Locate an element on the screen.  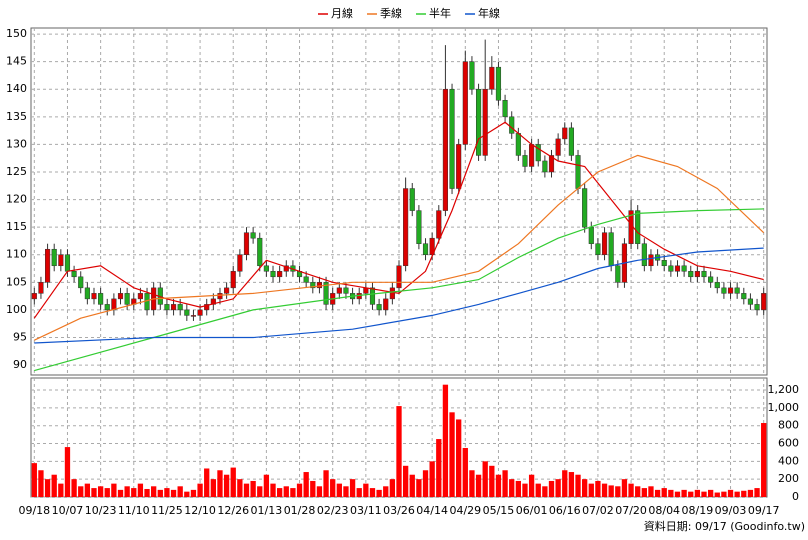
y-tick-label: 95 is located at coordinates (20, 336).